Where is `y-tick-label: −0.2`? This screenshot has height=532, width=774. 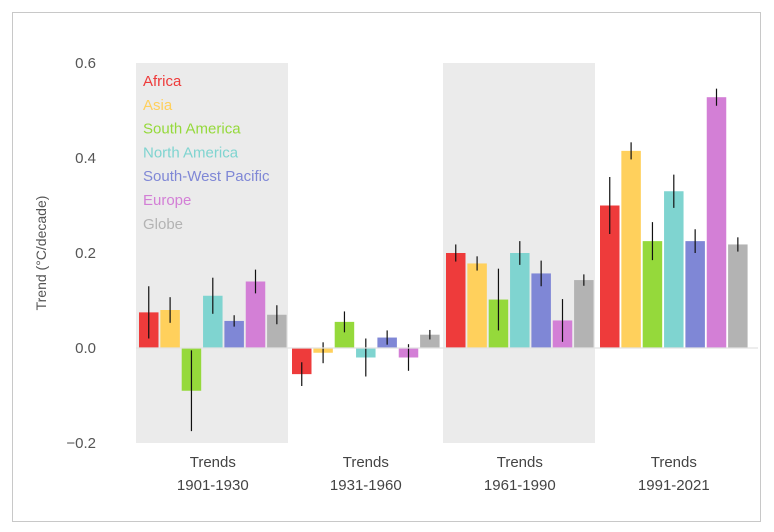 y-tick-label: −0.2 is located at coordinates (81, 443).